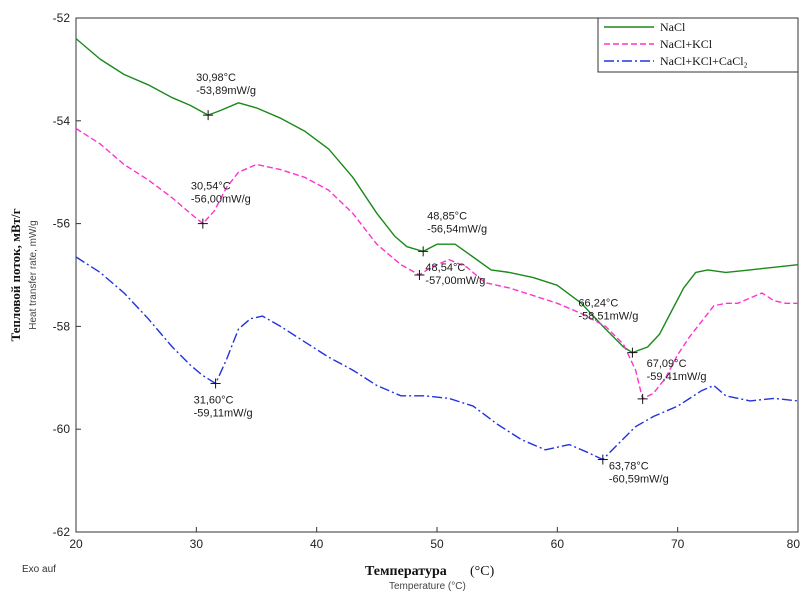 The height and width of the screenshot is (594, 802). I want to click on peak-annotation: 63,78°C-60,59mW/g, so click(633, 470).